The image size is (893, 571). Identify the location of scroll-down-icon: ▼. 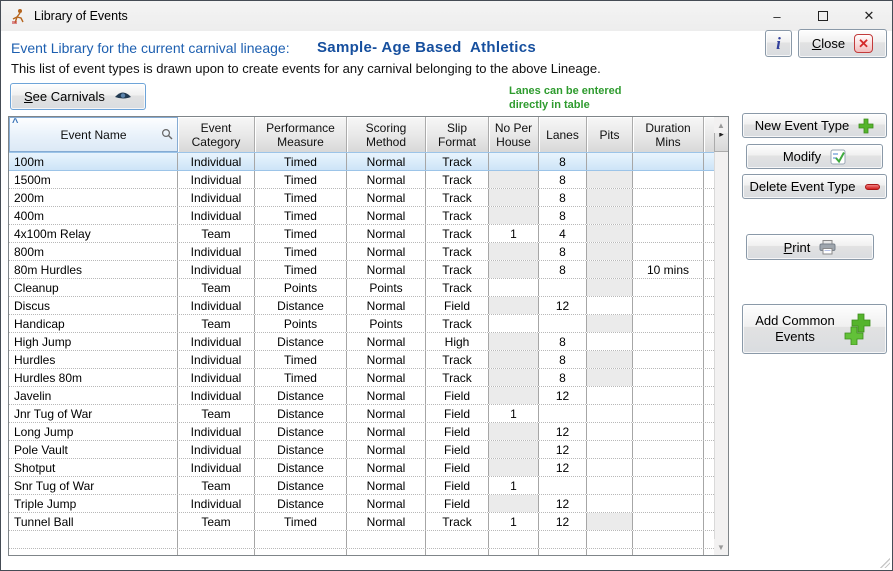
(721, 547).